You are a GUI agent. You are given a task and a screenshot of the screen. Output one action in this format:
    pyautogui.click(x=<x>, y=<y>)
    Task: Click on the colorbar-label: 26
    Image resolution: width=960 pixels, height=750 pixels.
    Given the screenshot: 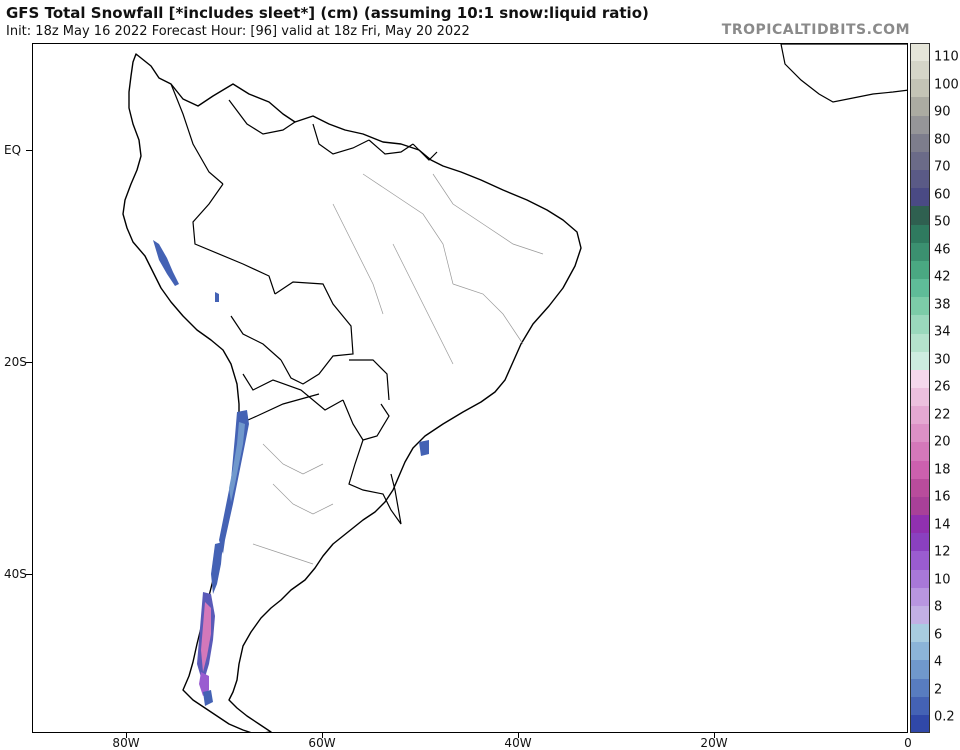 What is the action you would take?
    pyautogui.click(x=942, y=387)
    